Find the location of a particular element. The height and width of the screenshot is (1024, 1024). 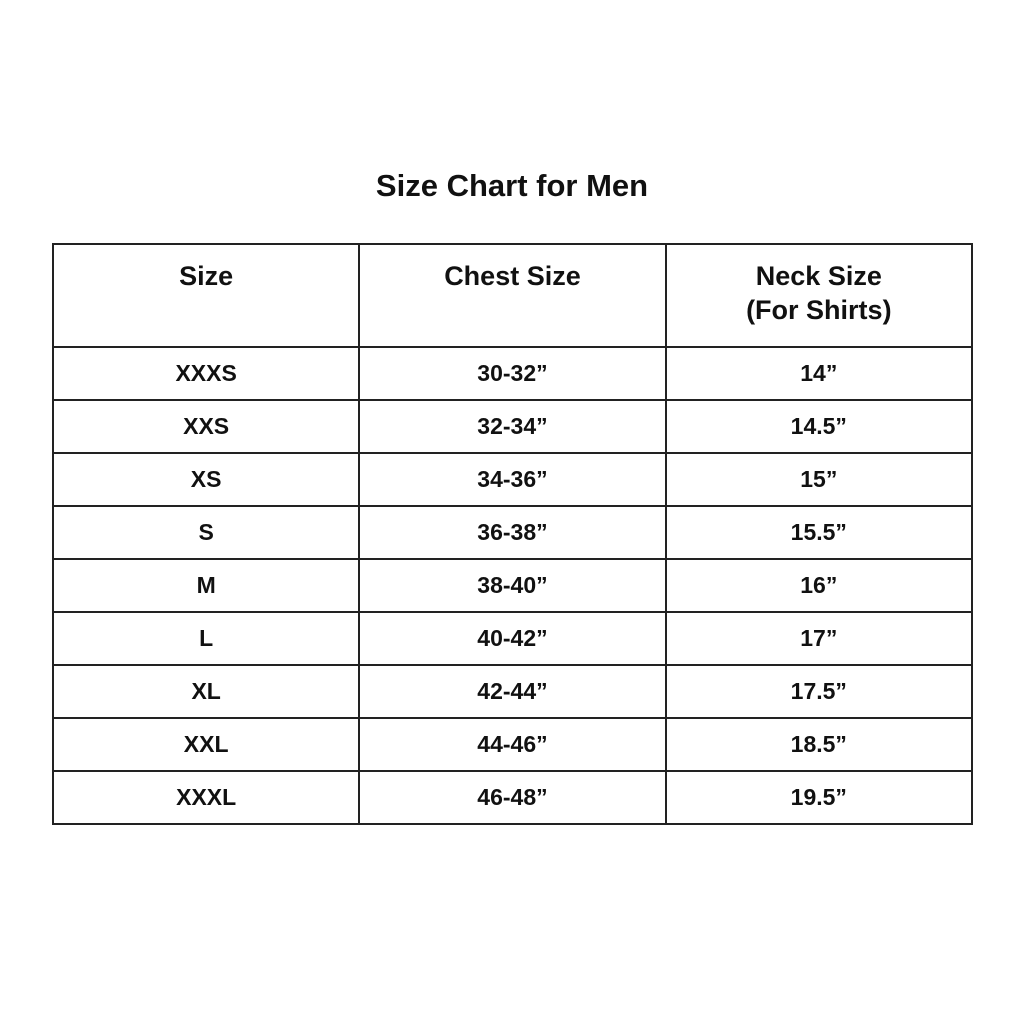

header-row: Size Chest Size Neck Size (For Shirts) is located at coordinates (512, 295).